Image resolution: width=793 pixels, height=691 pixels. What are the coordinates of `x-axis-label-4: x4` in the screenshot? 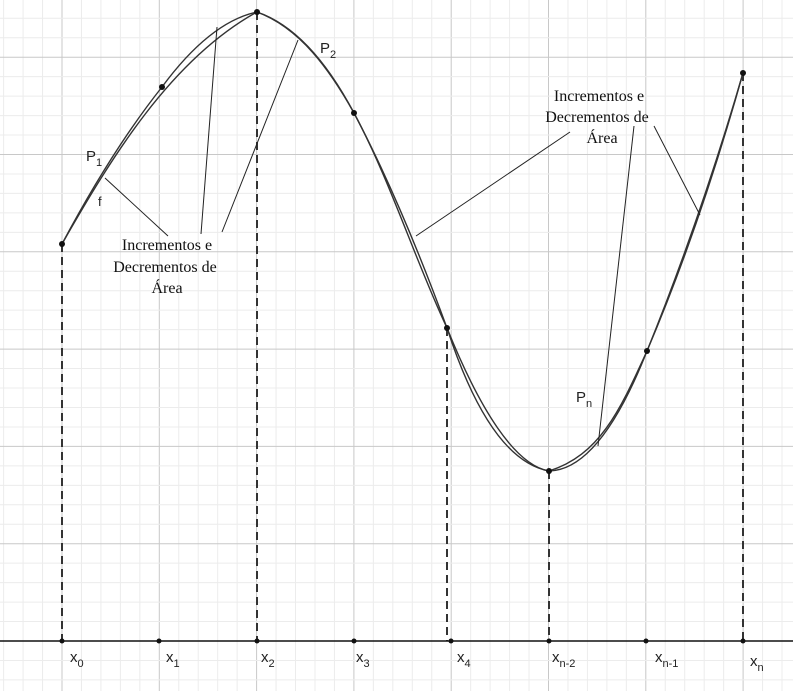 It's located at (464, 659).